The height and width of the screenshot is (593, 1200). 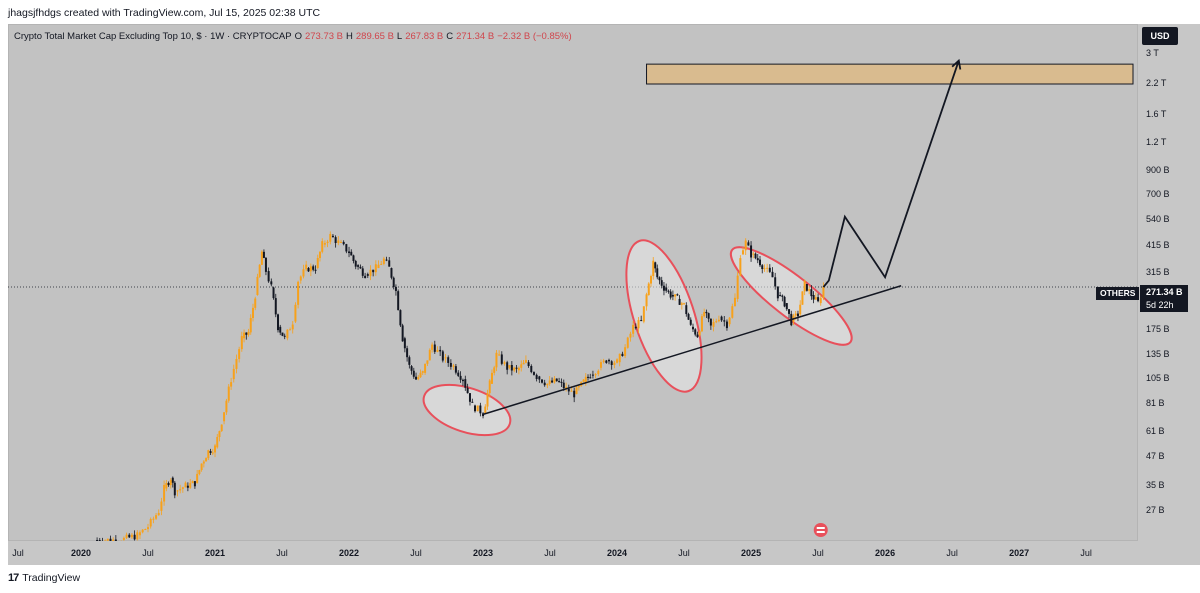 What do you see at coordinates (1160, 36) in the screenshot?
I see `currency-button: USD` at bounding box center [1160, 36].